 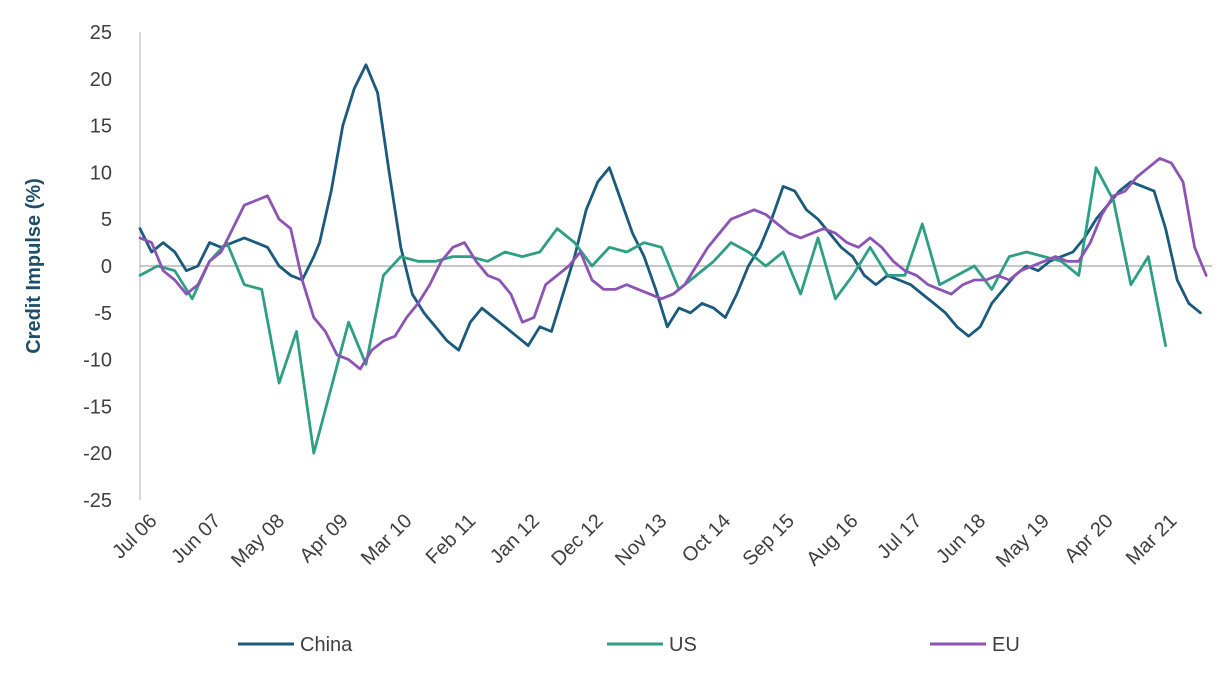 I want to click on y-tick-label: 10, so click(x=101, y=173).